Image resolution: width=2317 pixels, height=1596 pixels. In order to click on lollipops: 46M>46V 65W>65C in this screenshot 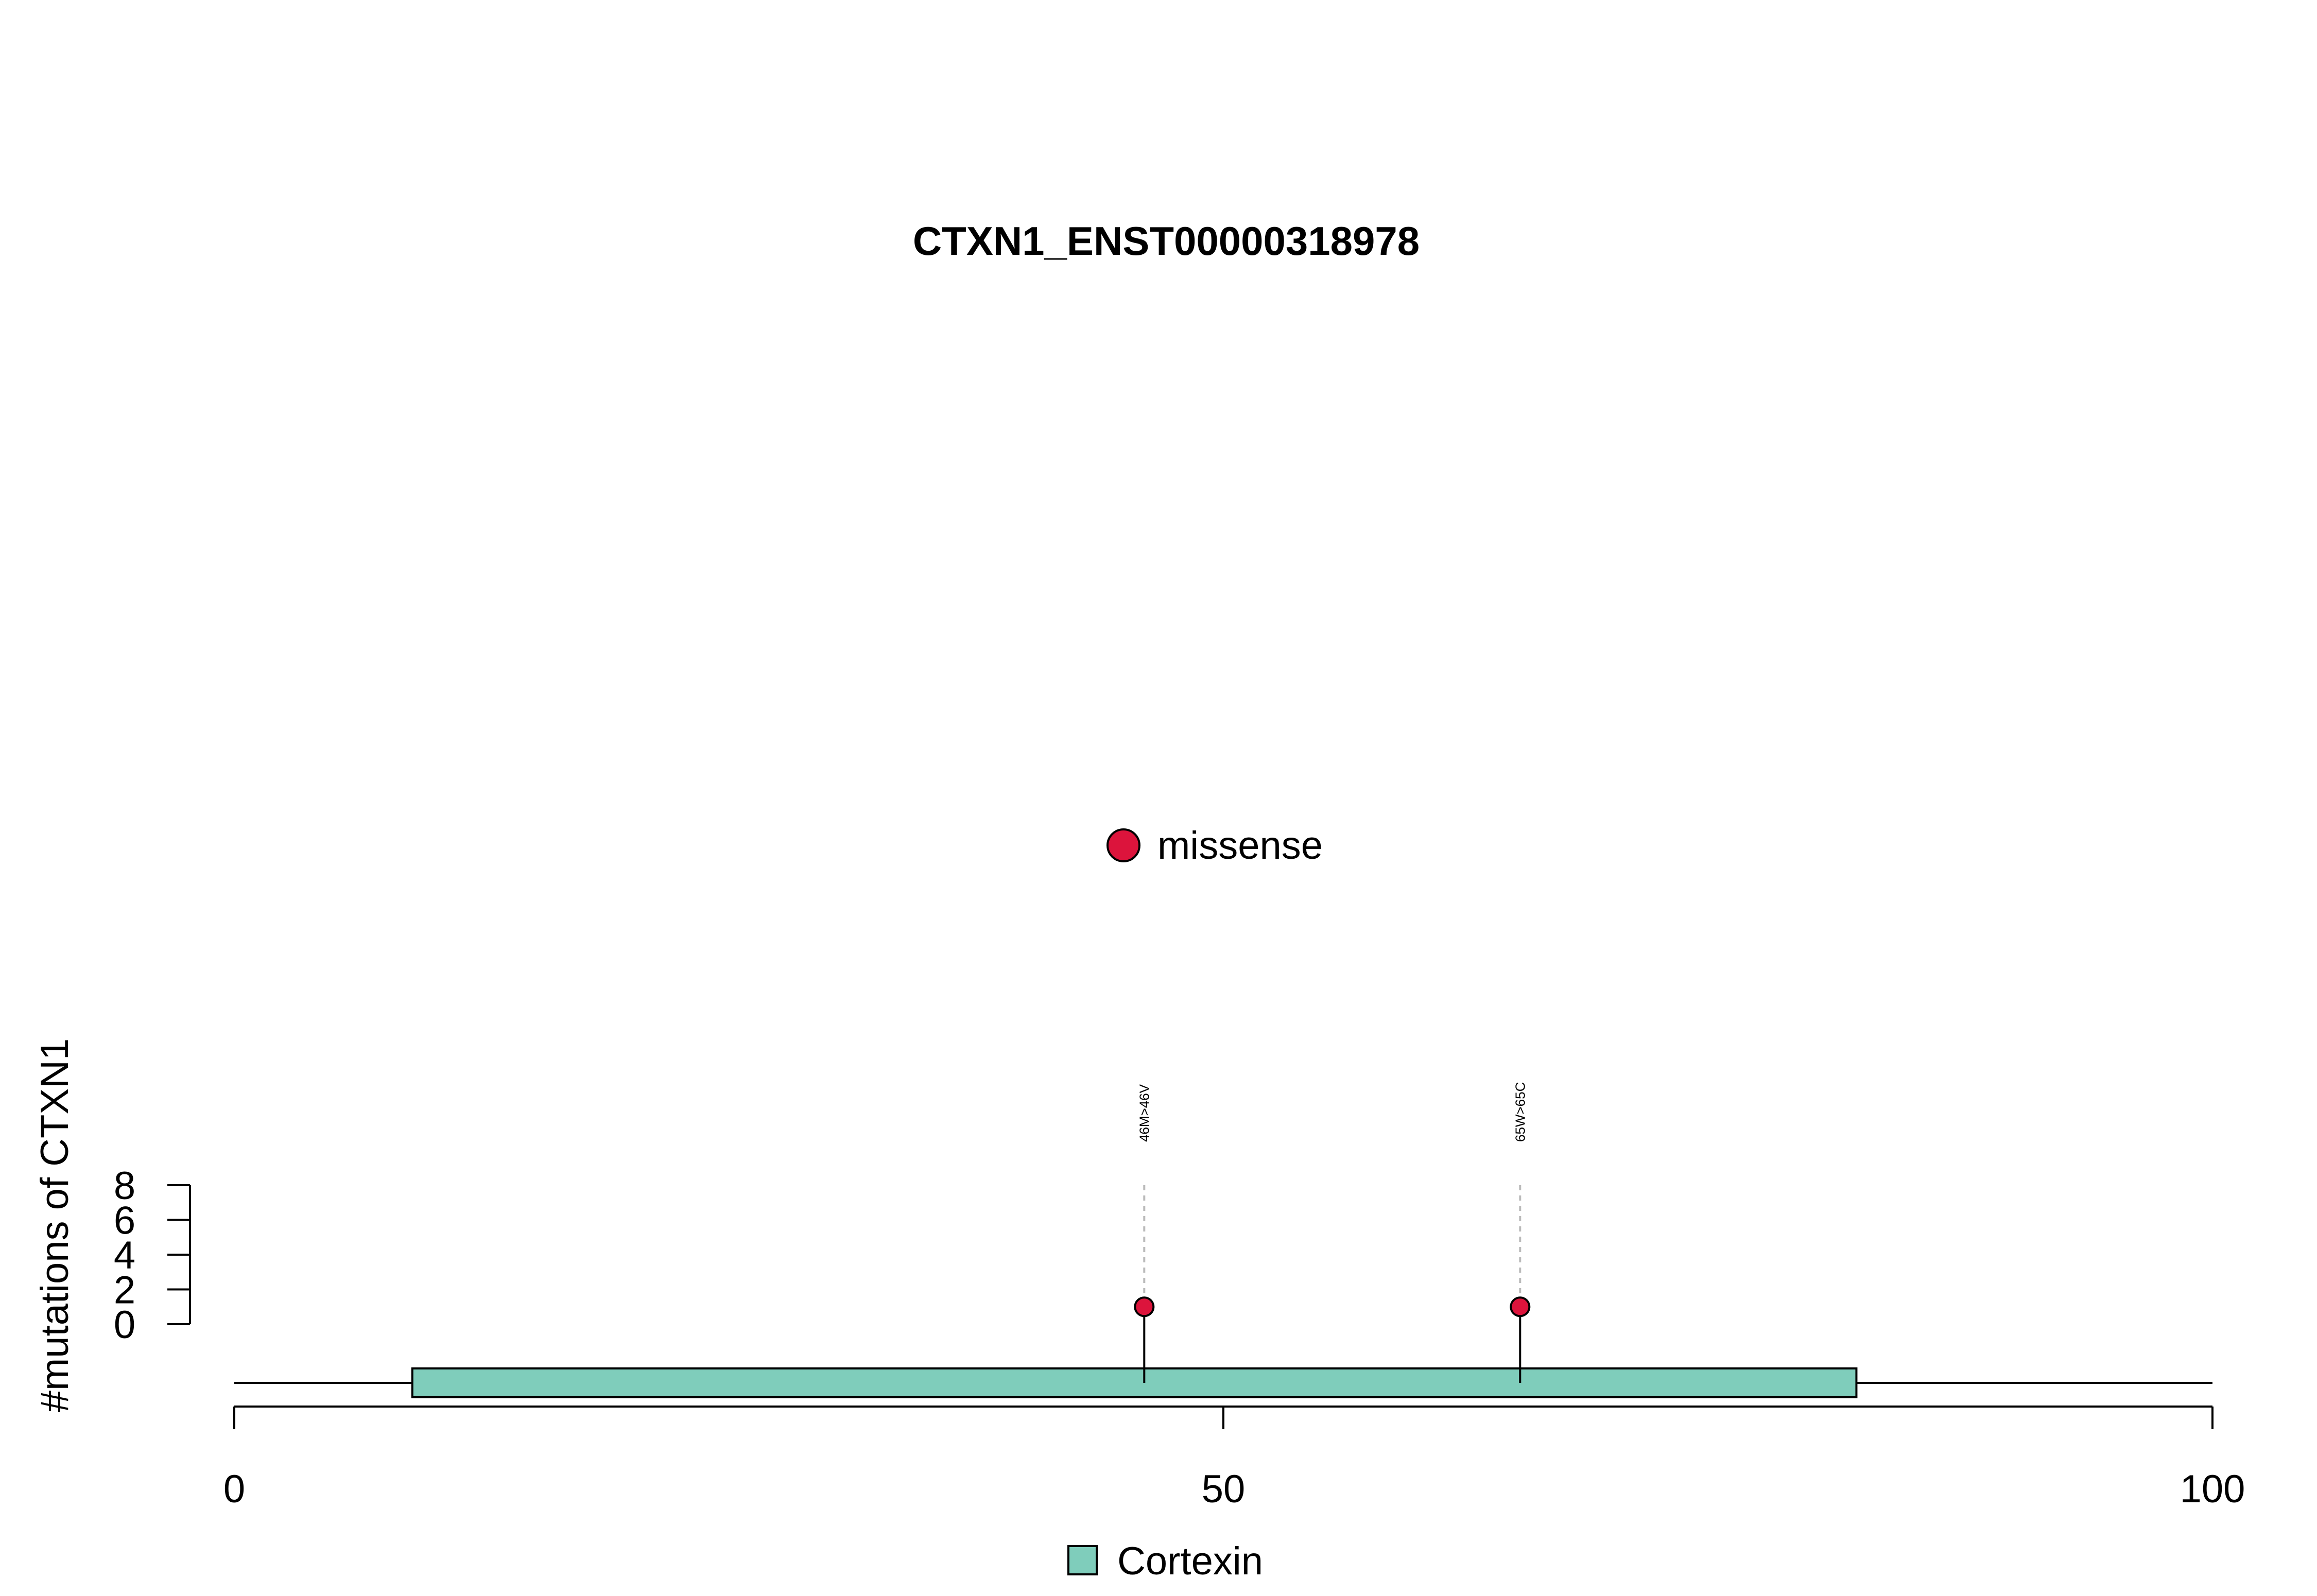, I will do `click(1332, 1232)`.